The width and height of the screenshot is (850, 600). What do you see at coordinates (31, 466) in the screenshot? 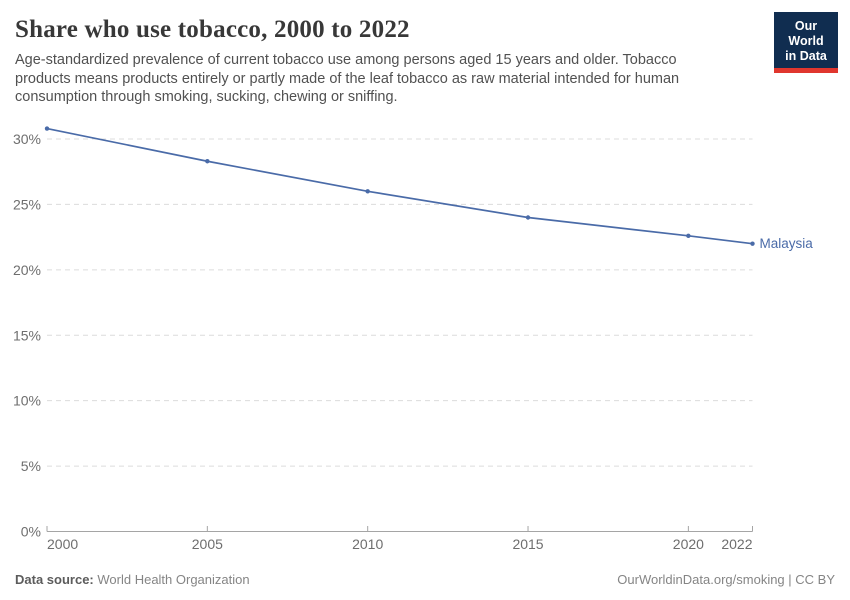
I see `y-tick-label: 5%` at bounding box center [31, 466].